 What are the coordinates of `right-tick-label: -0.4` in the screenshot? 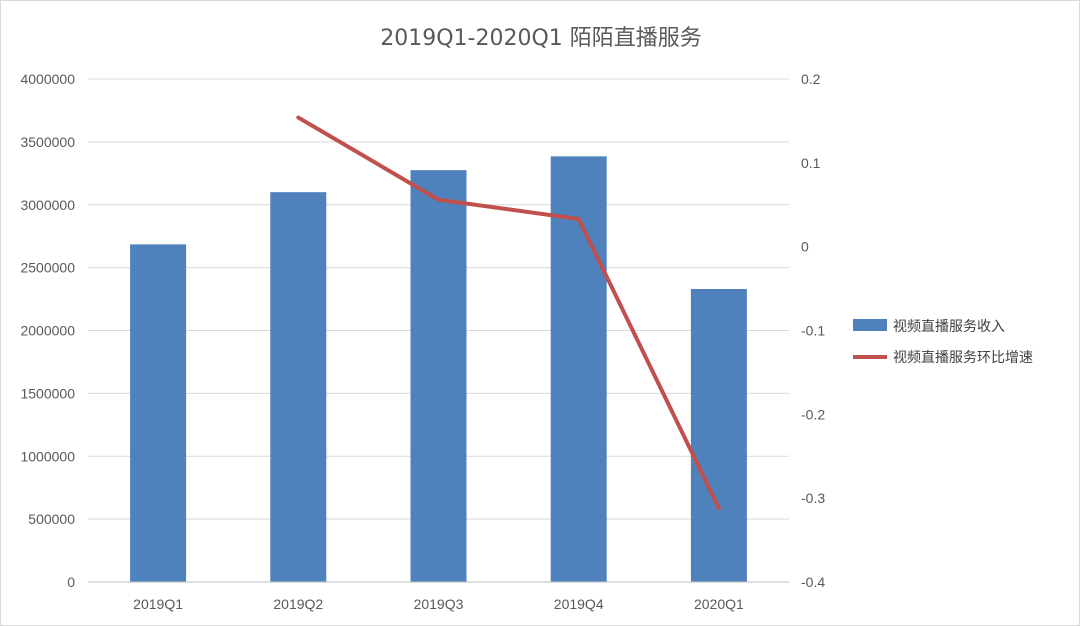 It's located at (813, 582).